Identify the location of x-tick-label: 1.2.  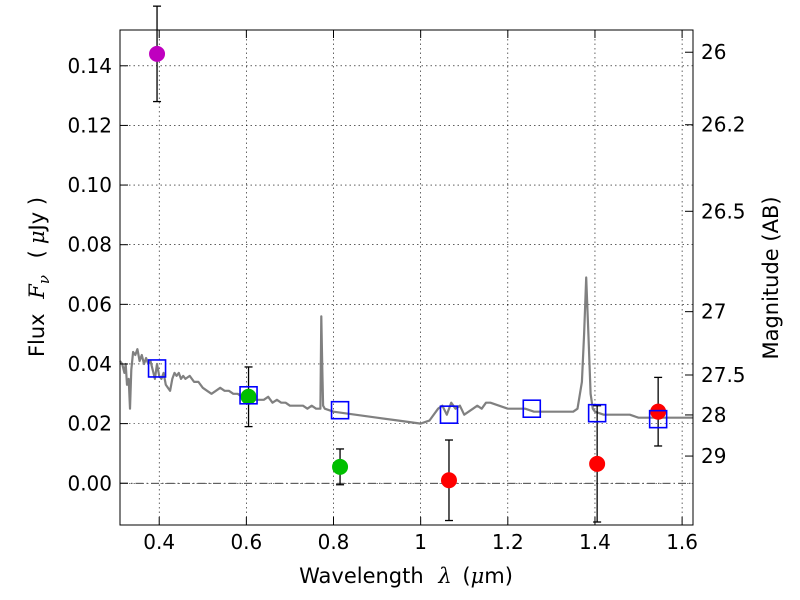
(508, 542).